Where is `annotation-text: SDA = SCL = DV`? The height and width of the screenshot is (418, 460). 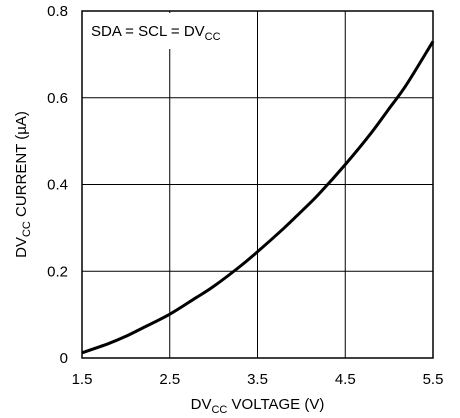
annotation-text: SDA = SCL = DV is located at coordinates (148, 31).